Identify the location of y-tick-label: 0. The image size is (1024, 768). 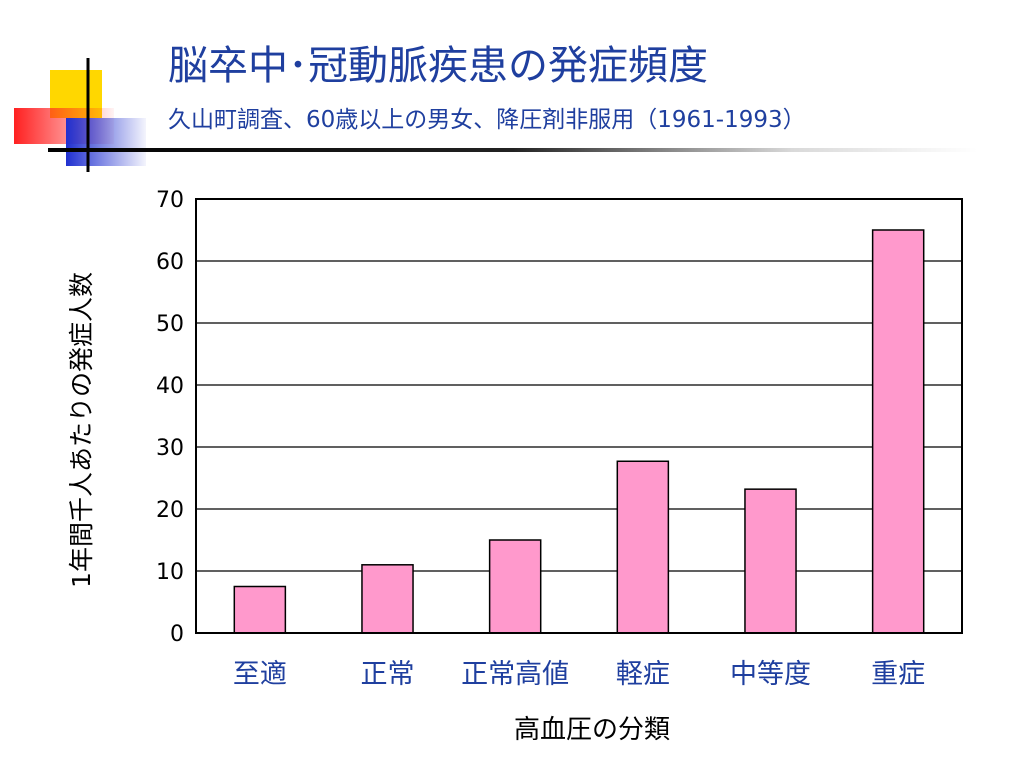
(177, 634).